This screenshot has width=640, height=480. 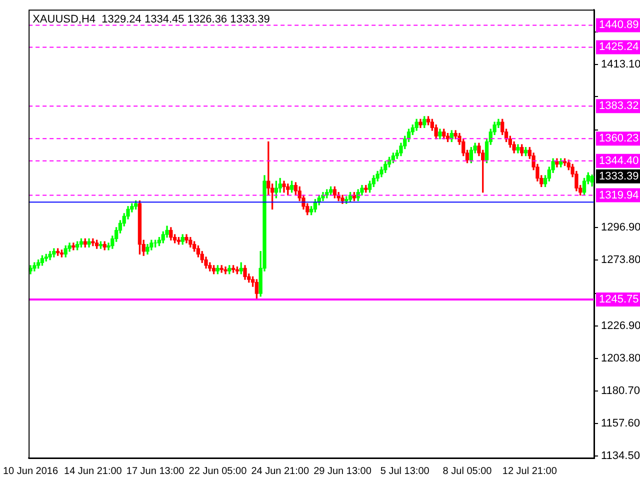 I want to click on x-tick-label: 24 Jun 21:00, so click(x=280, y=471).